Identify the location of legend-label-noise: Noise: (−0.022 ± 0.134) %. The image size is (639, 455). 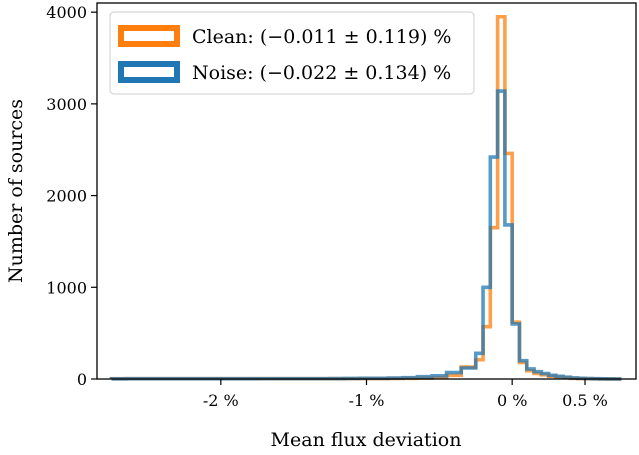
(321, 73).